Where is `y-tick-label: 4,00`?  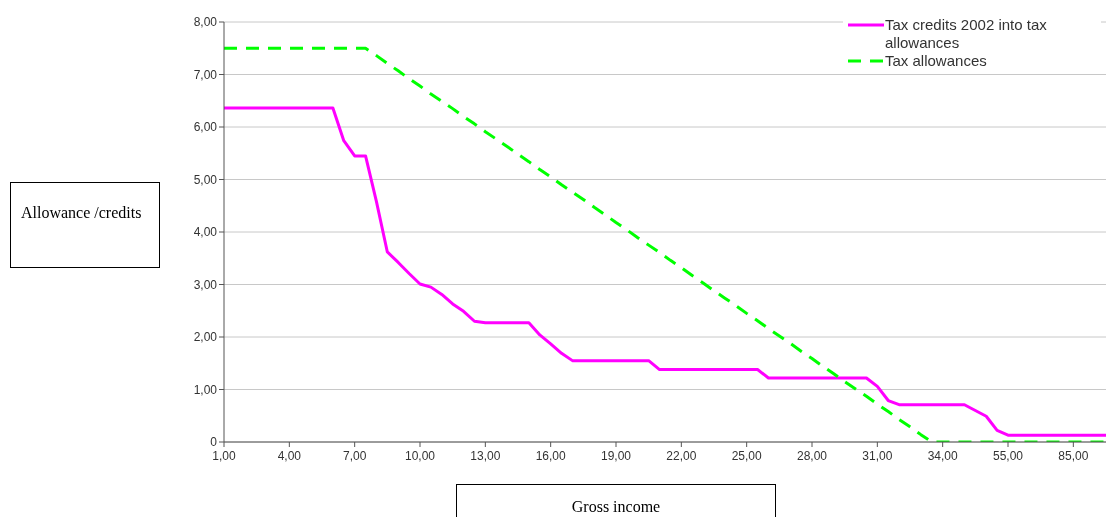
y-tick-label: 4,00 is located at coordinates (205, 232).